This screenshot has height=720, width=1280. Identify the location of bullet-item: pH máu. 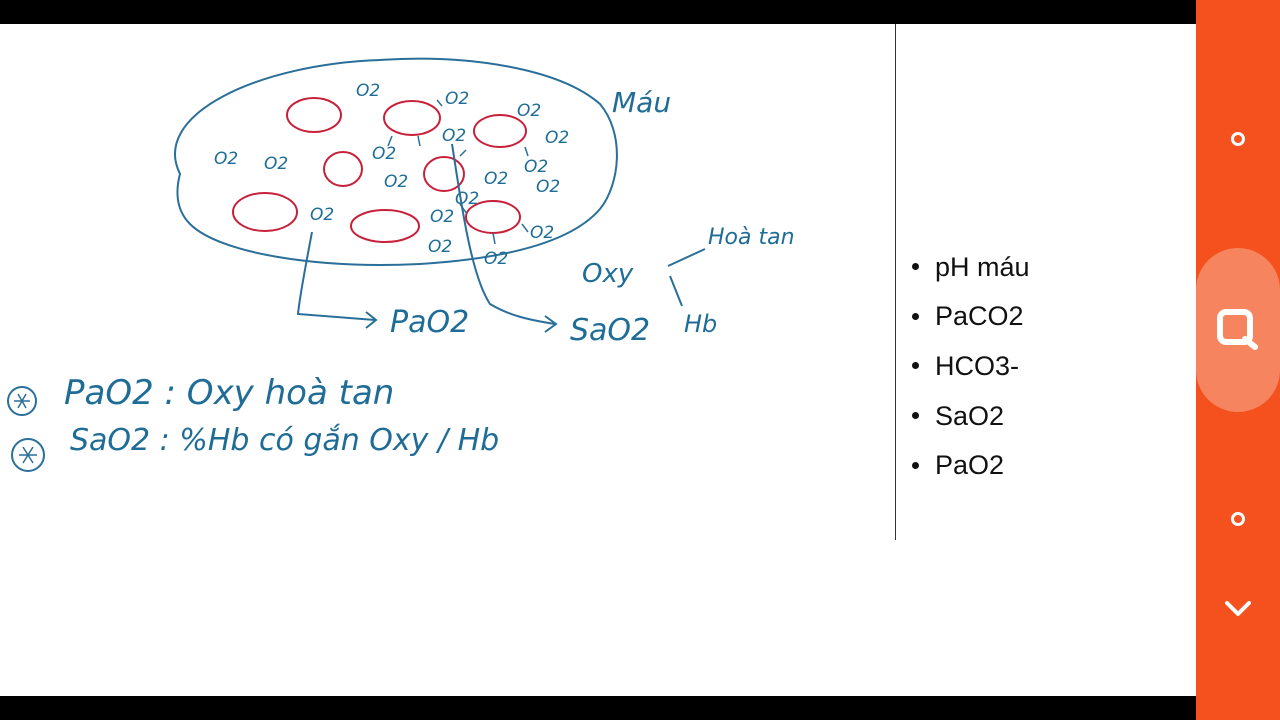
(969, 267).